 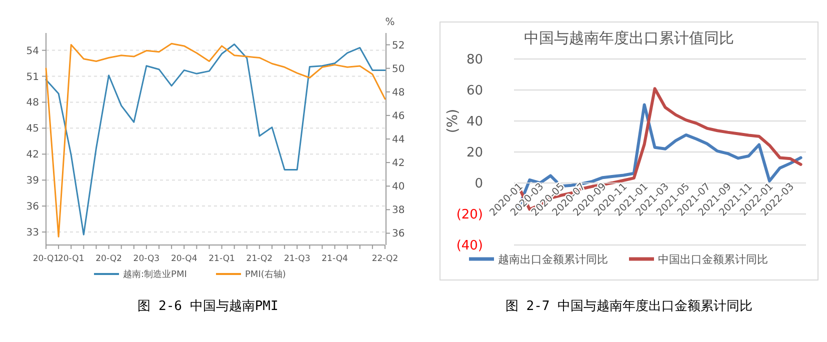 I want to click on x-tick-label: 21-Q1, so click(x=221, y=259).